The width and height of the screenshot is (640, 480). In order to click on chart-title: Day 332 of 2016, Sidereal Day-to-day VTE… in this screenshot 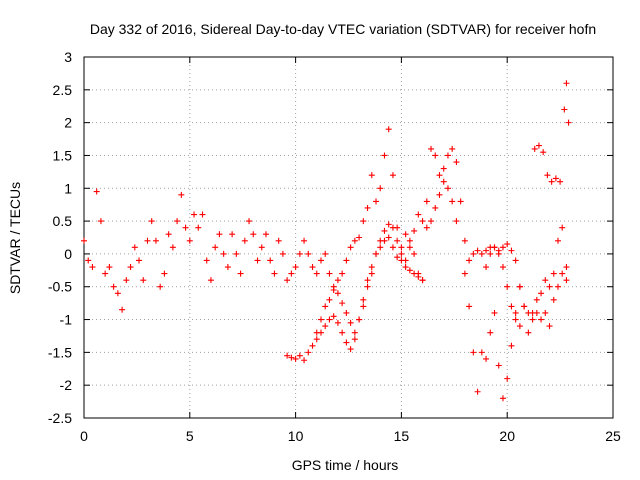, I will do `click(343, 29)`.